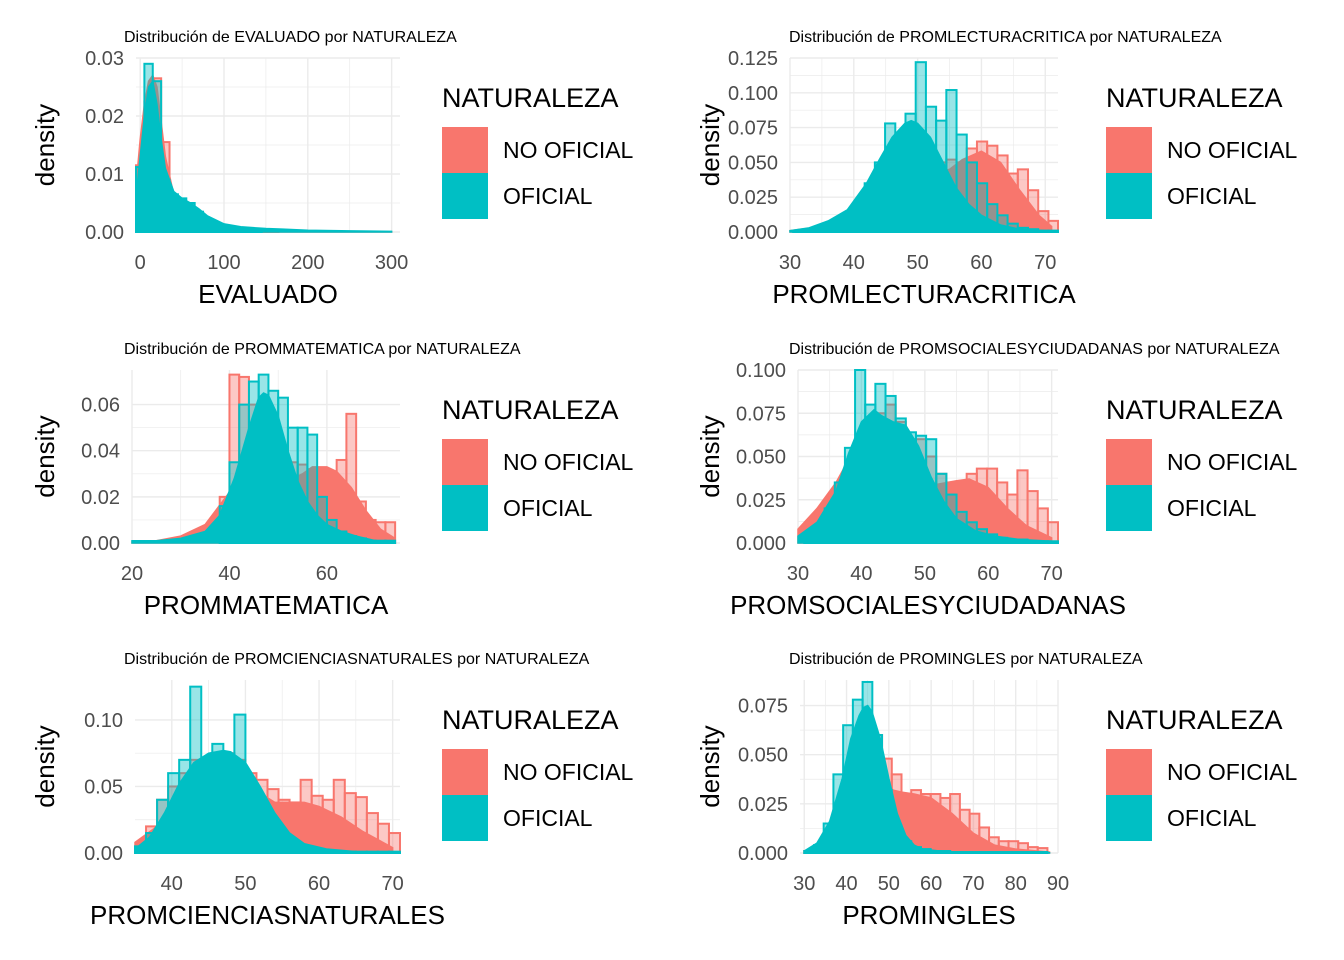 The image size is (1344, 960). I want to click on grid, so click(268, 145).